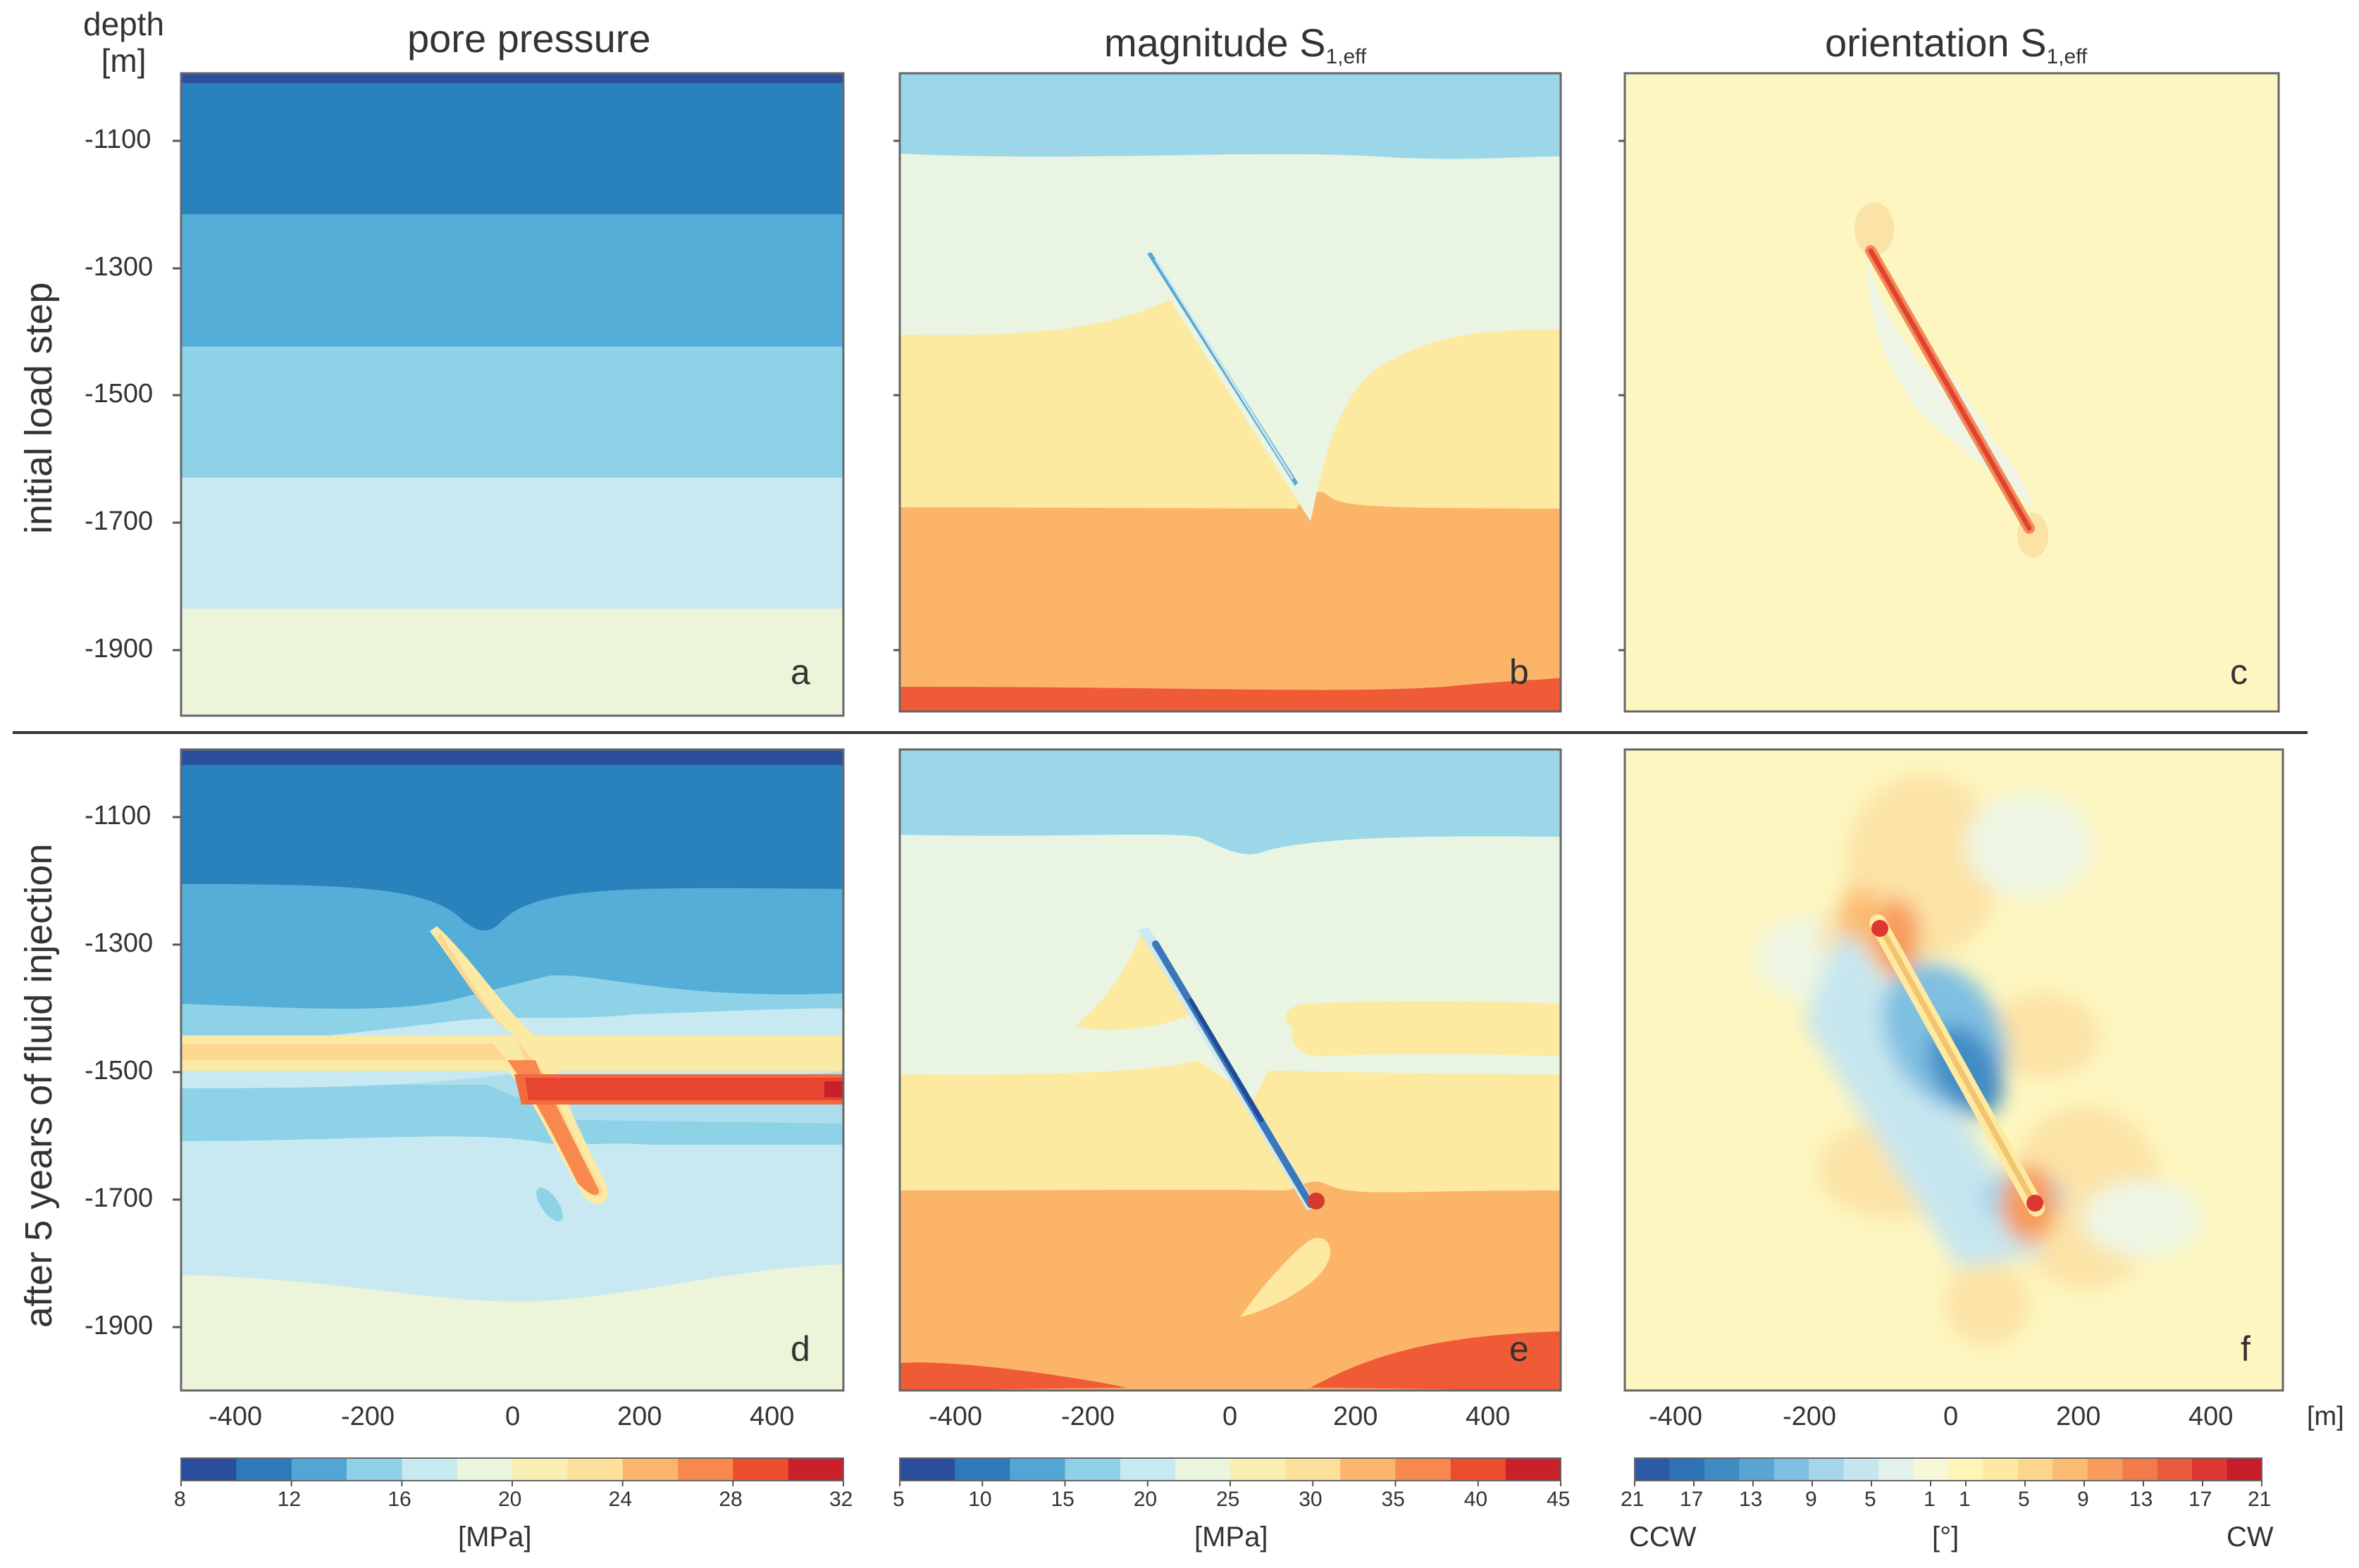 The width and height of the screenshot is (2359, 1568). I want to click on panel-letter-b: b, so click(1519, 672).